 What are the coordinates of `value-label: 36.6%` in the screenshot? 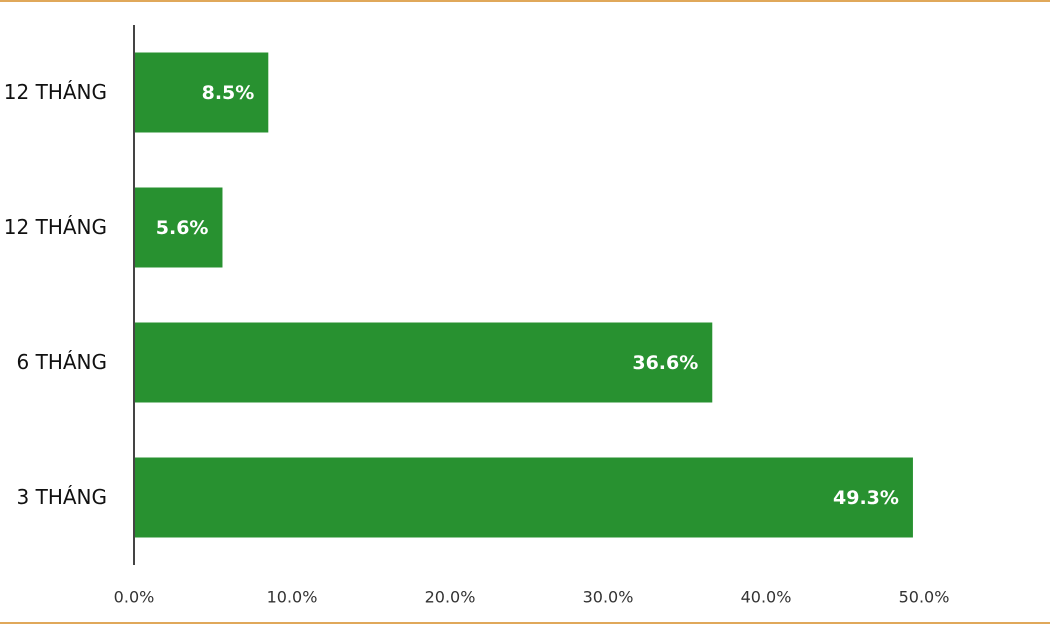 It's located at (665, 363).